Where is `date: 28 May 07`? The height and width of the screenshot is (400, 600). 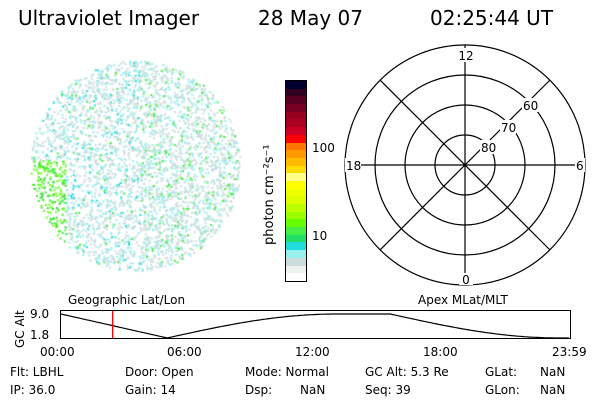 date: 28 May 07 is located at coordinates (310, 18).